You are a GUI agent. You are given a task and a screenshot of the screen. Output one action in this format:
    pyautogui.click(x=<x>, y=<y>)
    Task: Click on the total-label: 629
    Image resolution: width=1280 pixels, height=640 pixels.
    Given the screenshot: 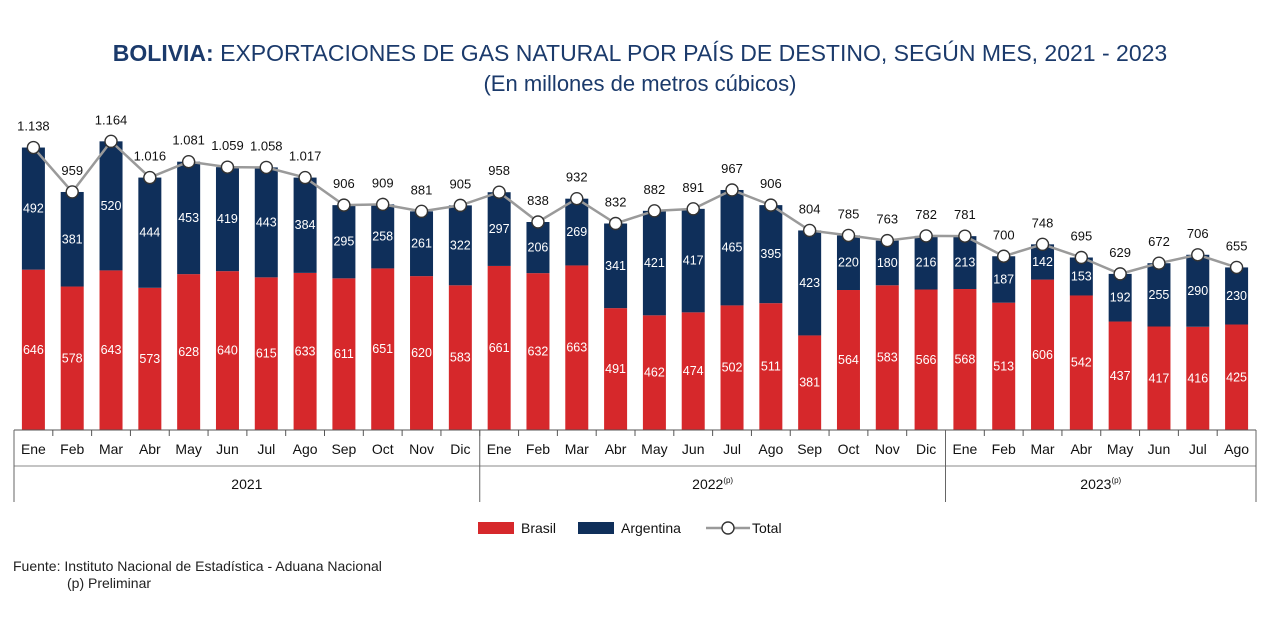 What is the action you would take?
    pyautogui.click(x=1120, y=252)
    